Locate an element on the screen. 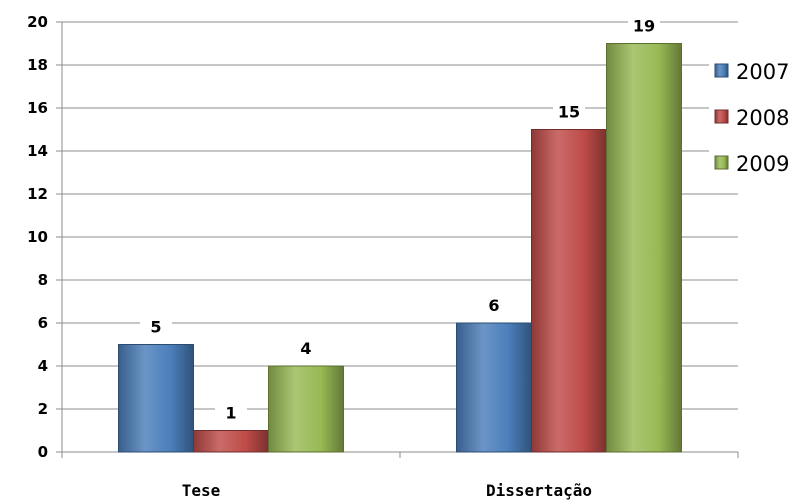 The height and width of the screenshot is (504, 800). data-label: 15 is located at coordinates (569, 112).